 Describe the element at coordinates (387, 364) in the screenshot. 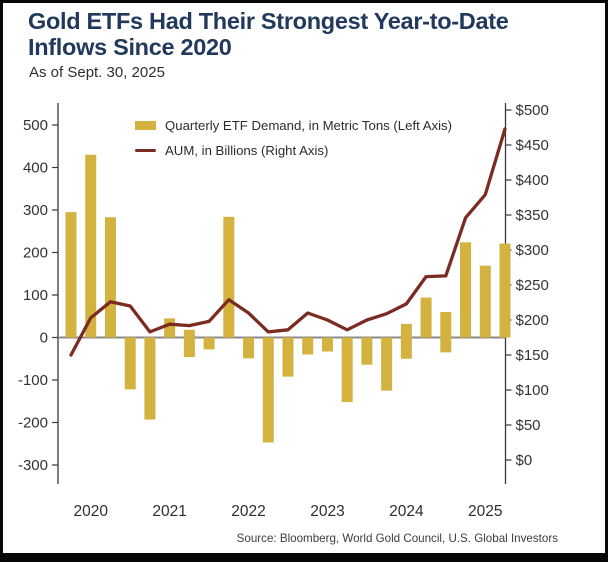

I see `bar-2024-Q1` at that location.